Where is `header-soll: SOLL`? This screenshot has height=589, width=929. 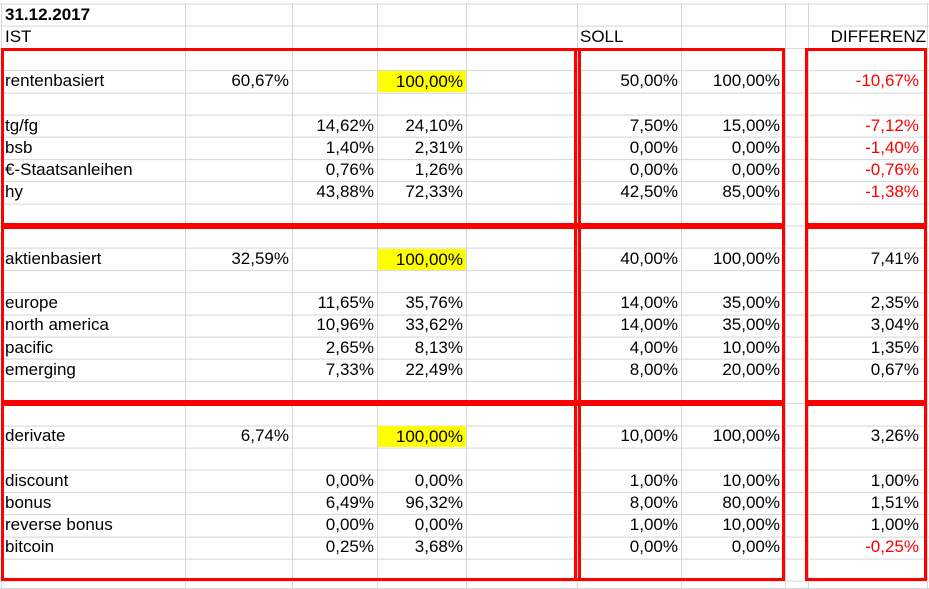 header-soll: SOLL is located at coordinates (602, 36).